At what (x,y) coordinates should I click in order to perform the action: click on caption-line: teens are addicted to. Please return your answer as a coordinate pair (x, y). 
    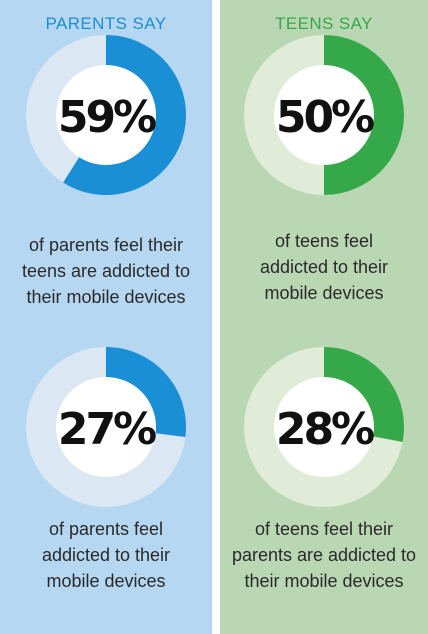
    Looking at the image, I should click on (106, 271).